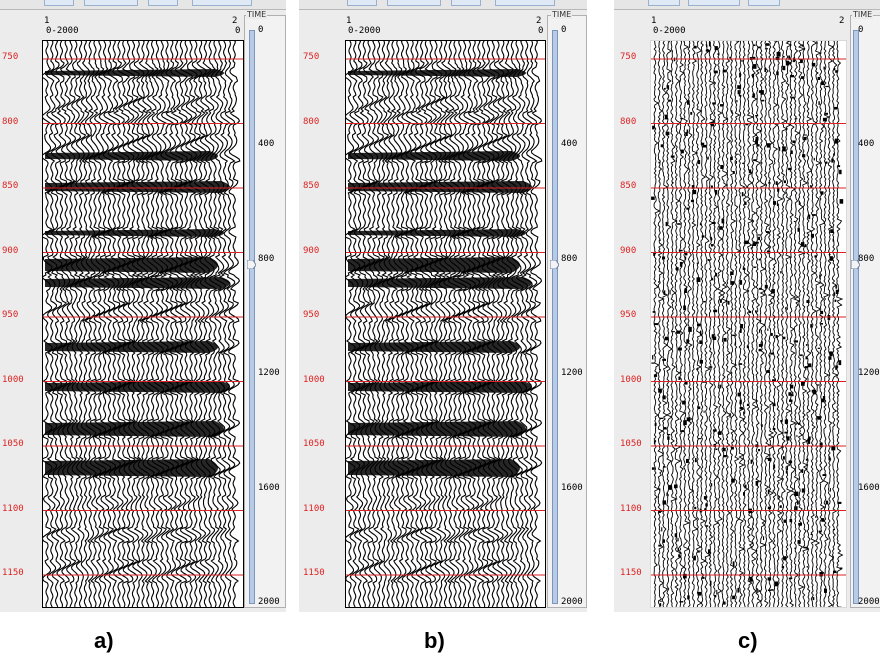  I want to click on panel-caption-a: a), so click(104, 640).